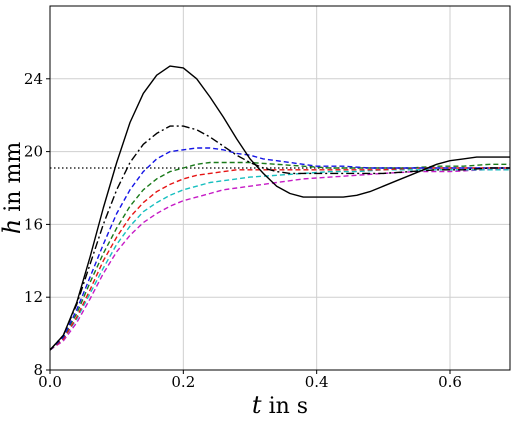 This screenshot has height=421, width=515. I want to click on x-tick-label: 0.0, so click(50, 382).